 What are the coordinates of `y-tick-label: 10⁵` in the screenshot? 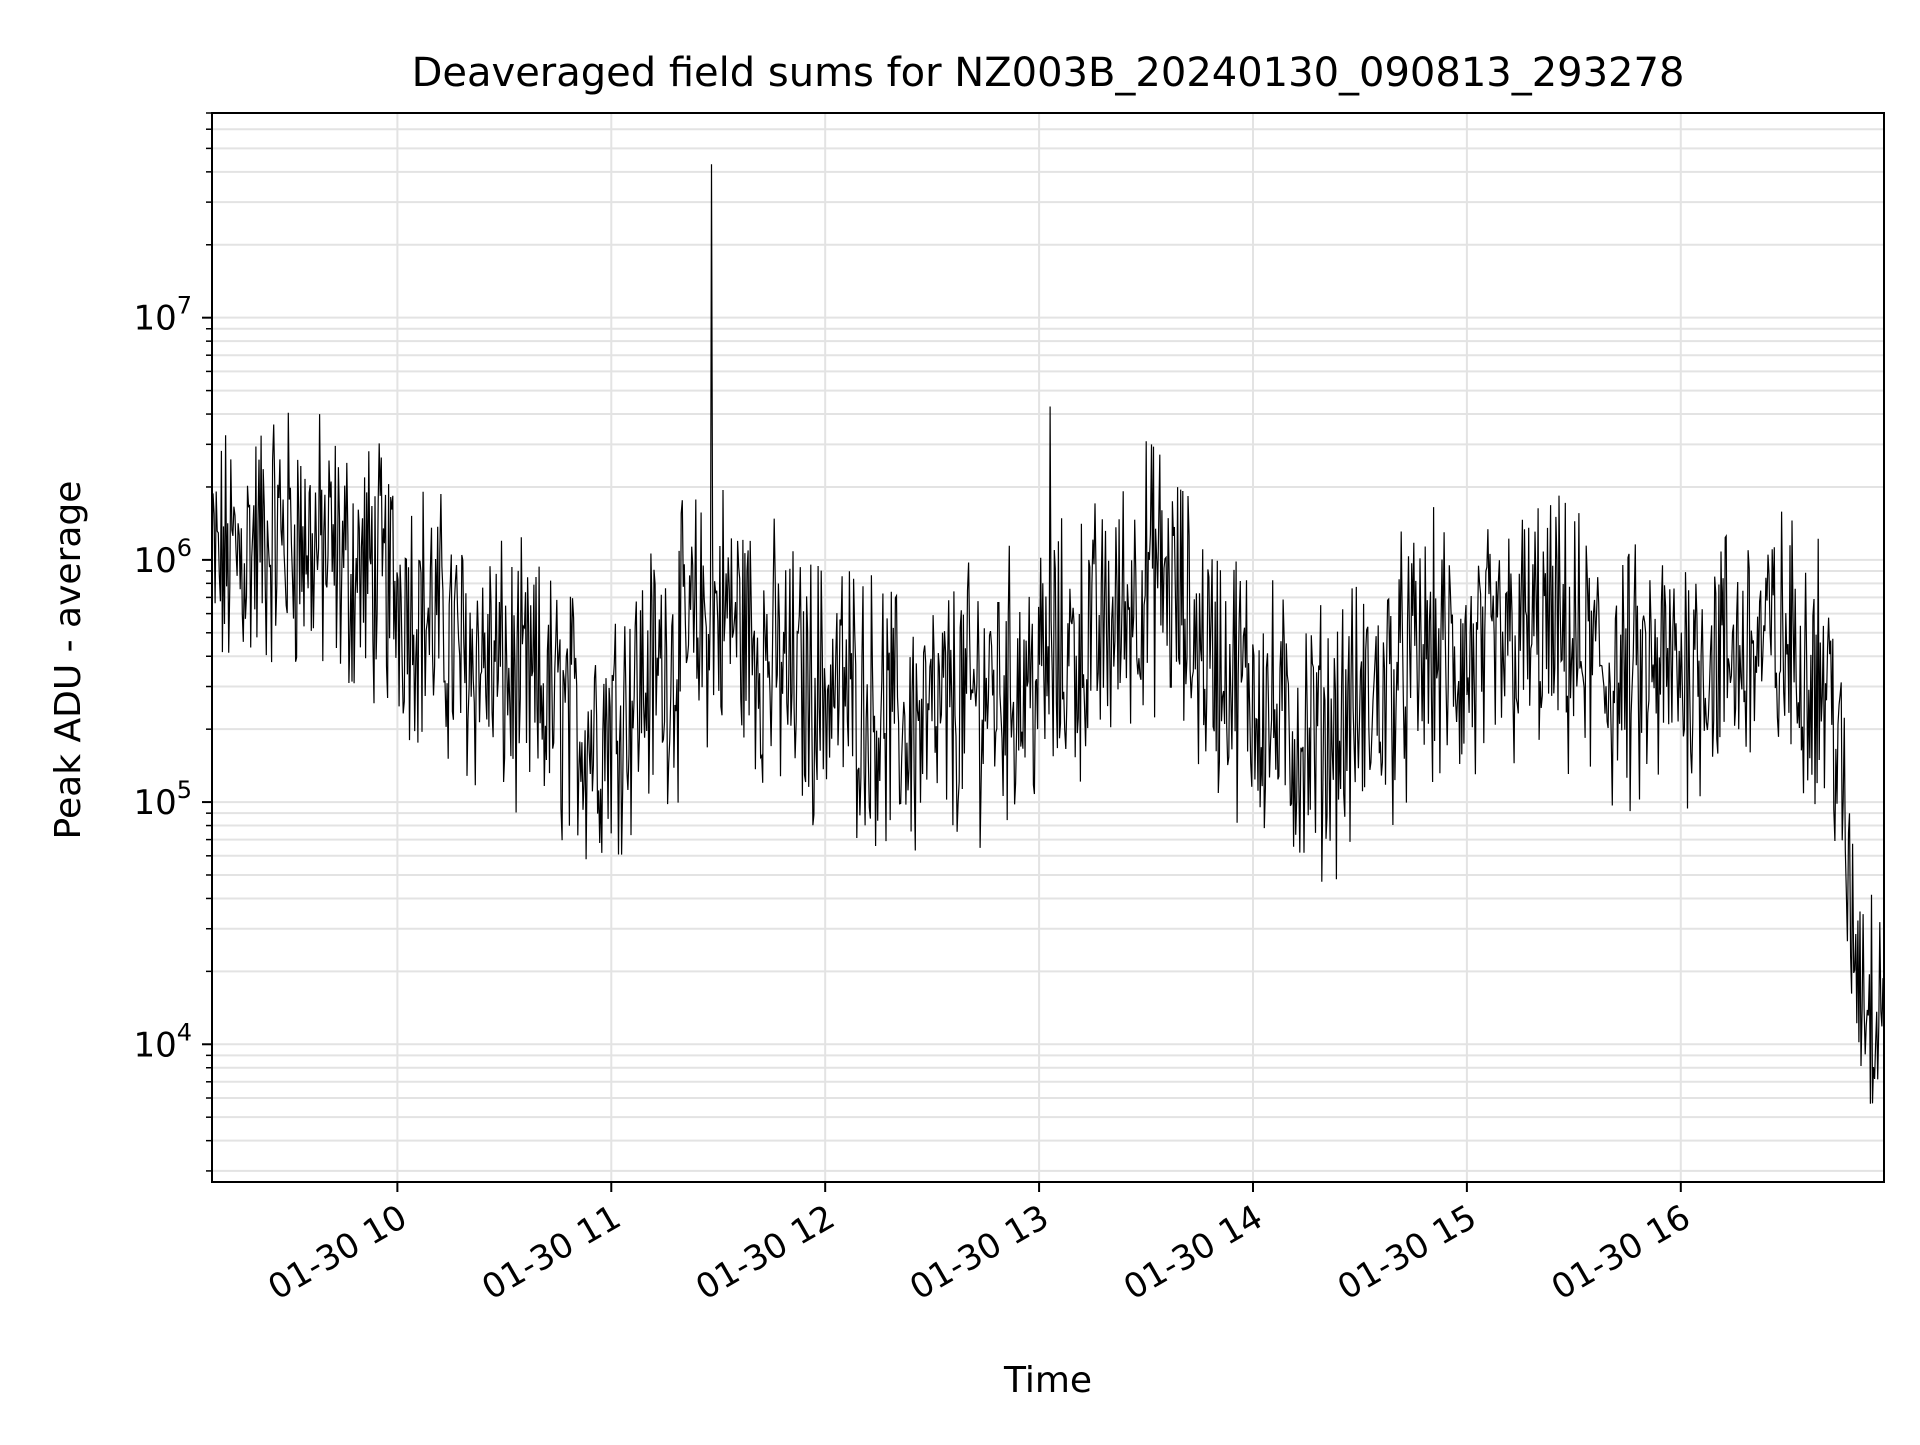 It's located at (162, 799).